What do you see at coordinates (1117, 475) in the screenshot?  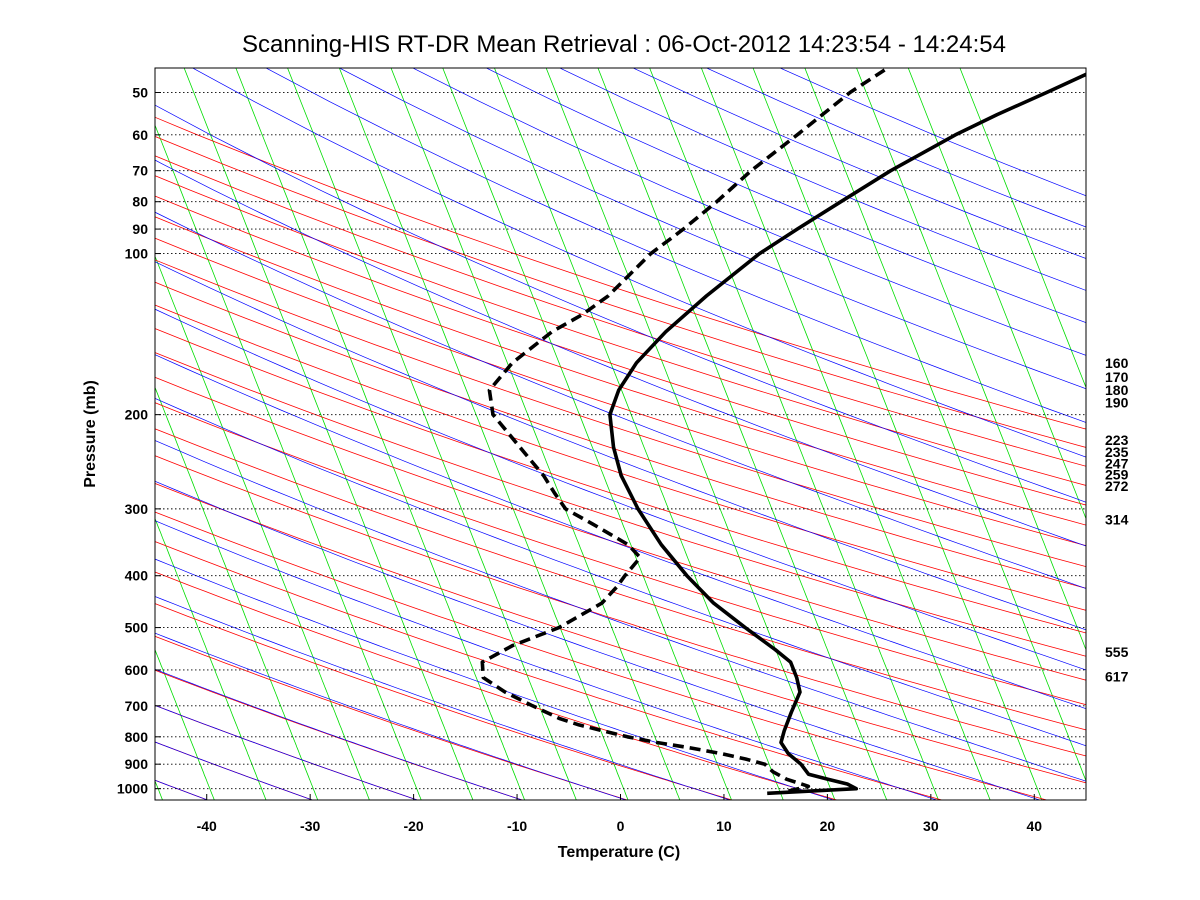 I see `right-level-label: 259` at bounding box center [1117, 475].